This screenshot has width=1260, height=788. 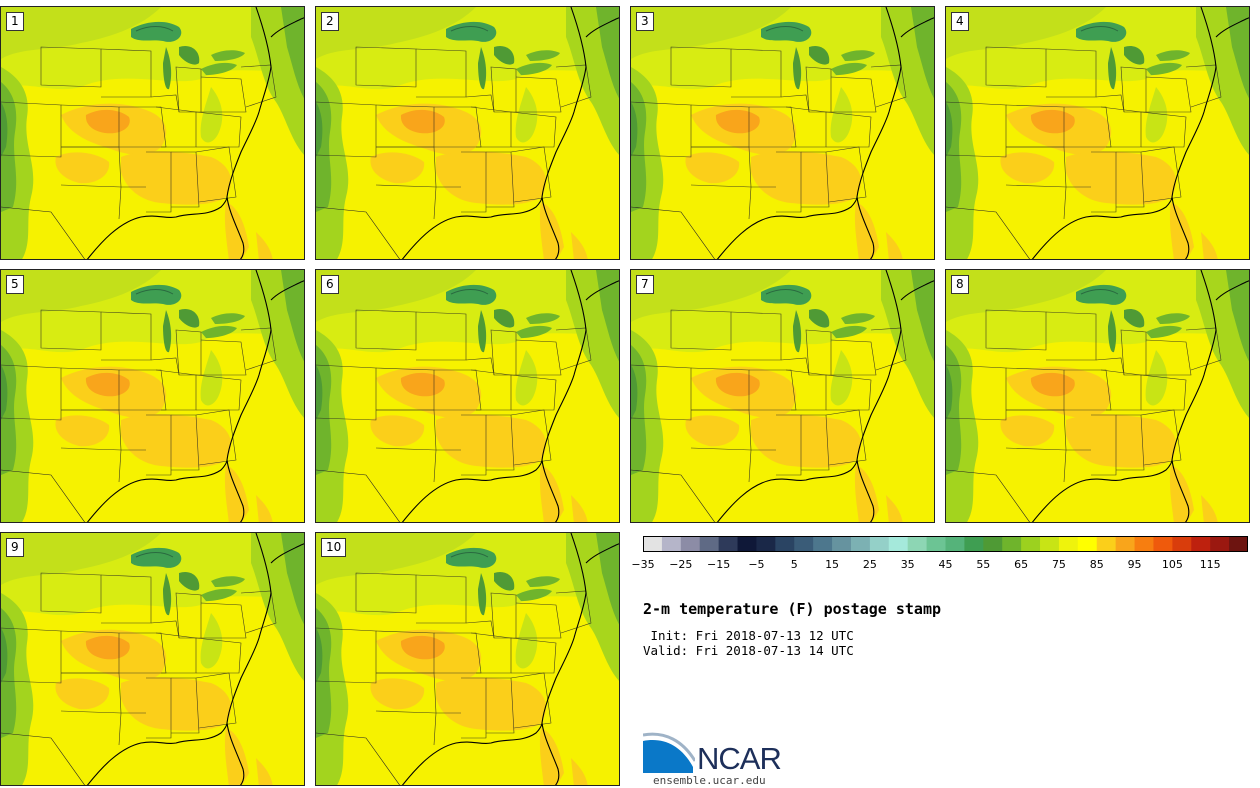 I want to click on member-label: 9, so click(x=15, y=547).